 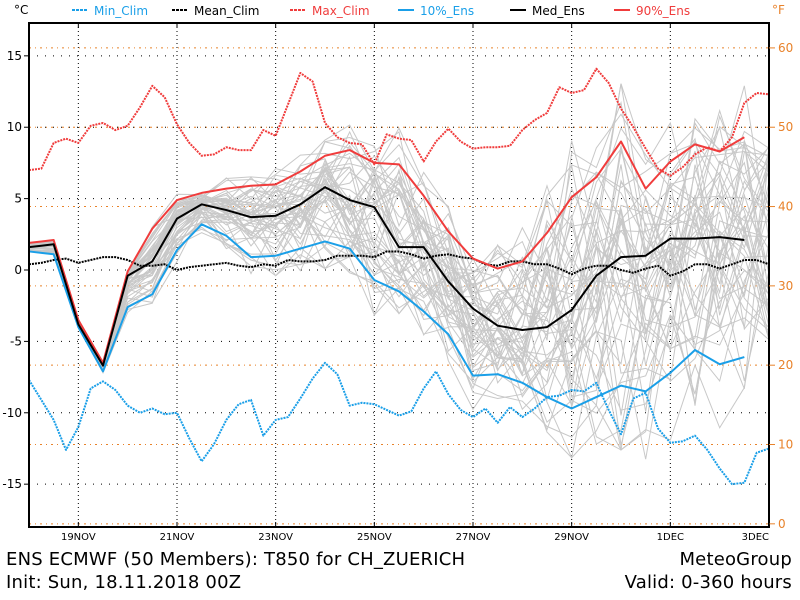 What do you see at coordinates (663, 11) in the screenshot?
I see `legend-label-90-ens: 90%_Ens` at bounding box center [663, 11].